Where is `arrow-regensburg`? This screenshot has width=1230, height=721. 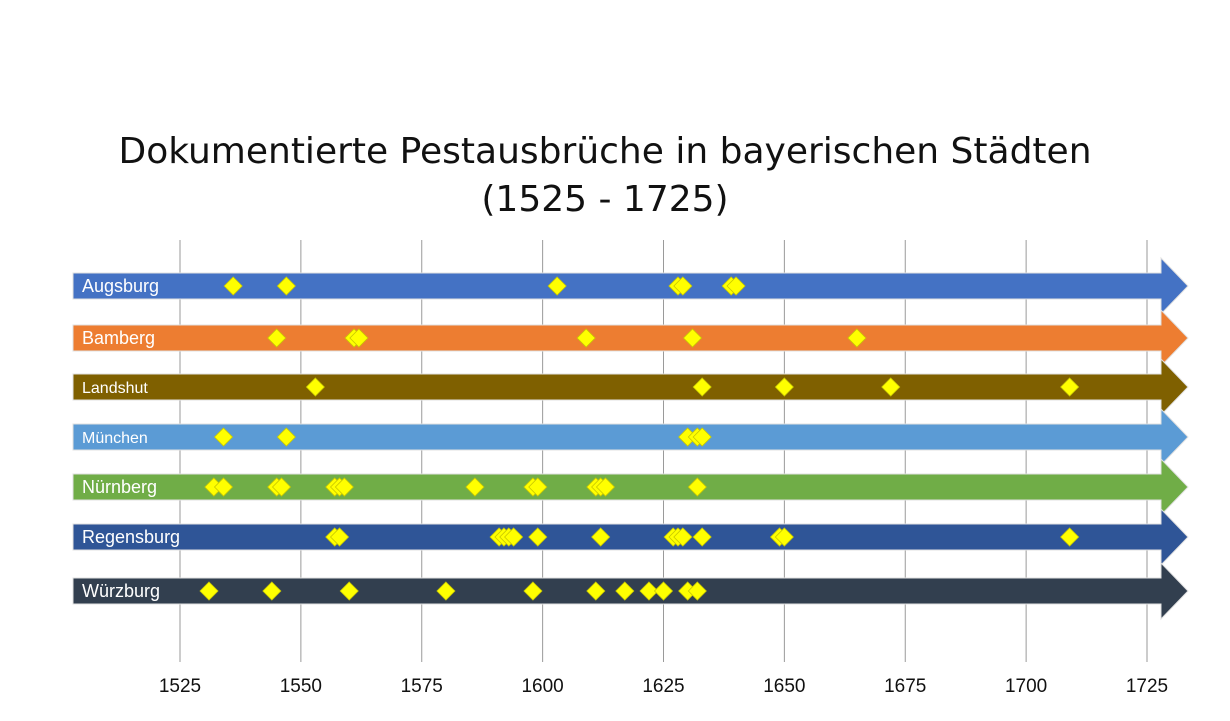 arrow-regensburg is located at coordinates (630, 537).